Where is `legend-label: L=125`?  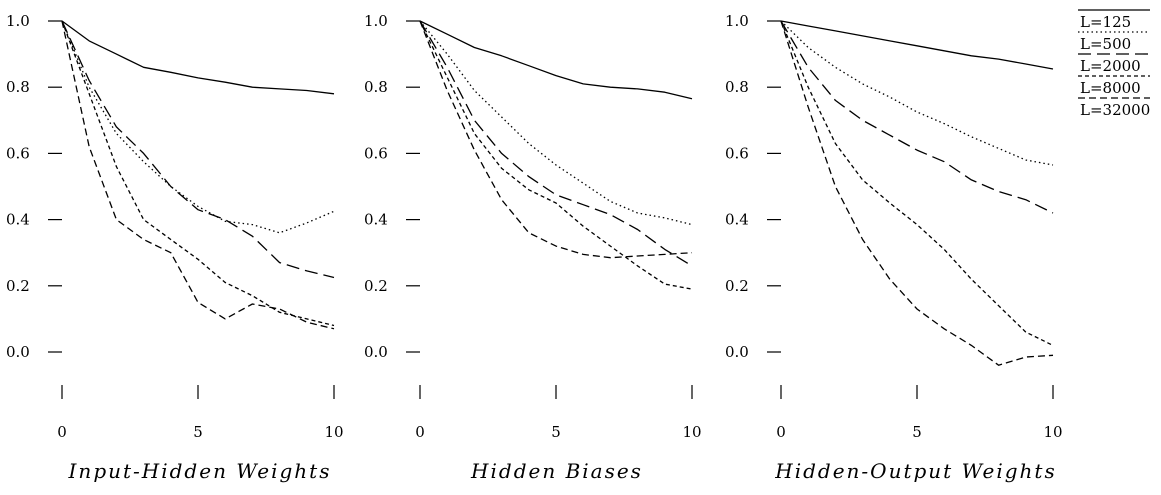
legend-label: L=125 is located at coordinates (1105, 22).